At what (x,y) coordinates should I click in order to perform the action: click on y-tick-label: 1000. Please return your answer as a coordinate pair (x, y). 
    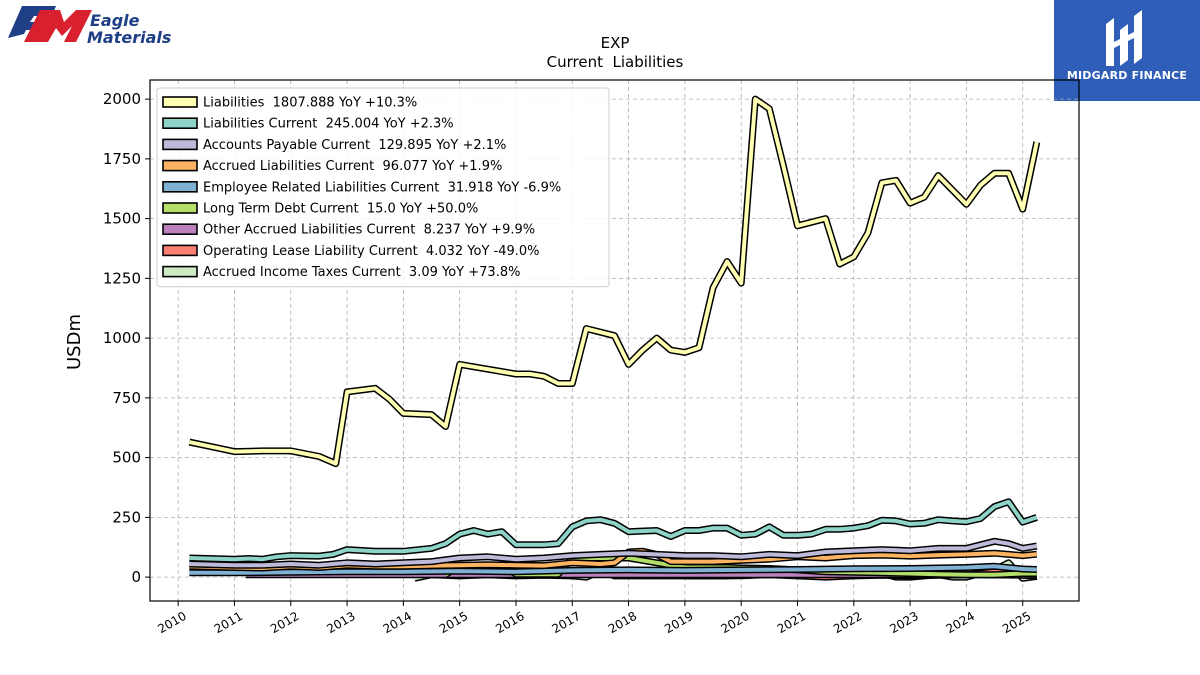
    Looking at the image, I should click on (122, 338).